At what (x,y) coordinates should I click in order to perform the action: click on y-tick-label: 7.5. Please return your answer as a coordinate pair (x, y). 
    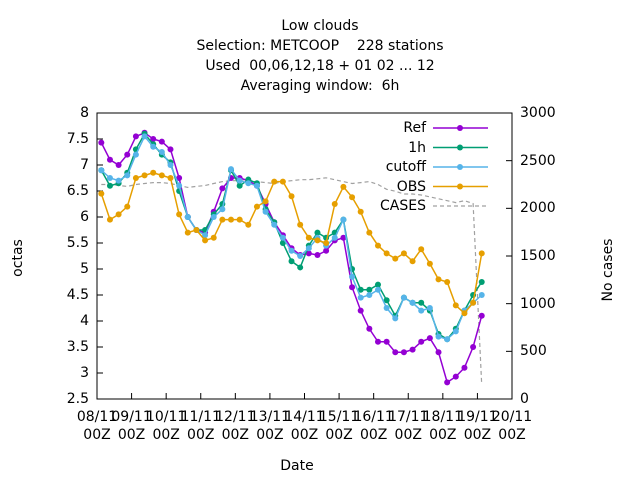
    Looking at the image, I should click on (77, 139).